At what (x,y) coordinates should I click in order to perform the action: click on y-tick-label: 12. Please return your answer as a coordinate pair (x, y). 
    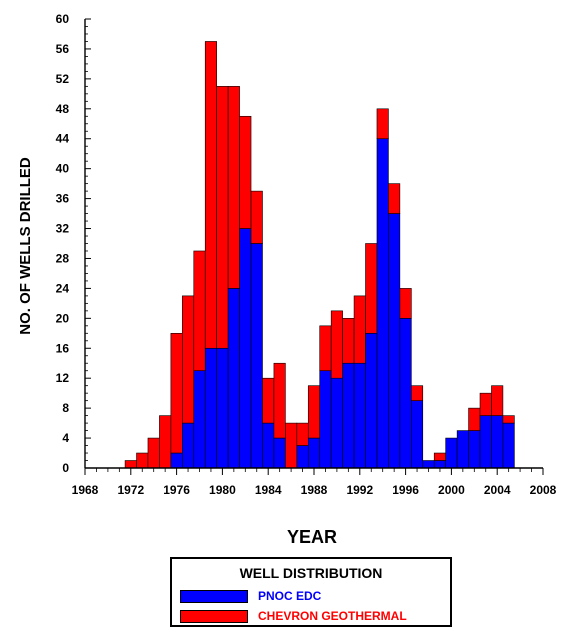
    Looking at the image, I should click on (63, 378).